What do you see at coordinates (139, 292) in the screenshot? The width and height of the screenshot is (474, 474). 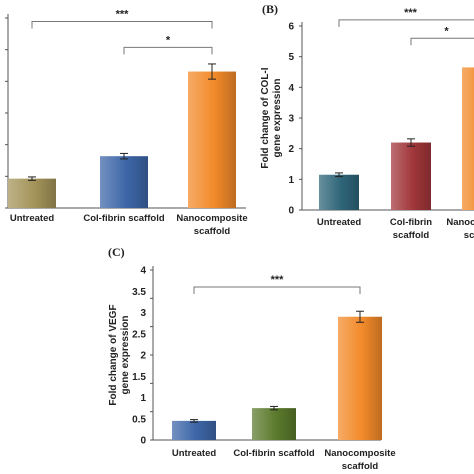 I see `y-tick-label: 3.5` at bounding box center [139, 292].